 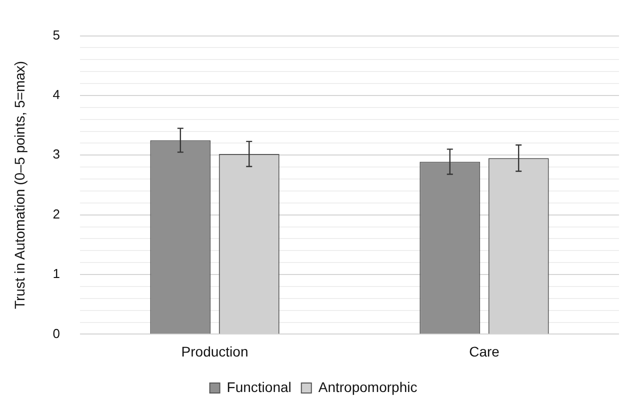 What do you see at coordinates (56, 214) in the screenshot?
I see `y-tick-label: 2` at bounding box center [56, 214].